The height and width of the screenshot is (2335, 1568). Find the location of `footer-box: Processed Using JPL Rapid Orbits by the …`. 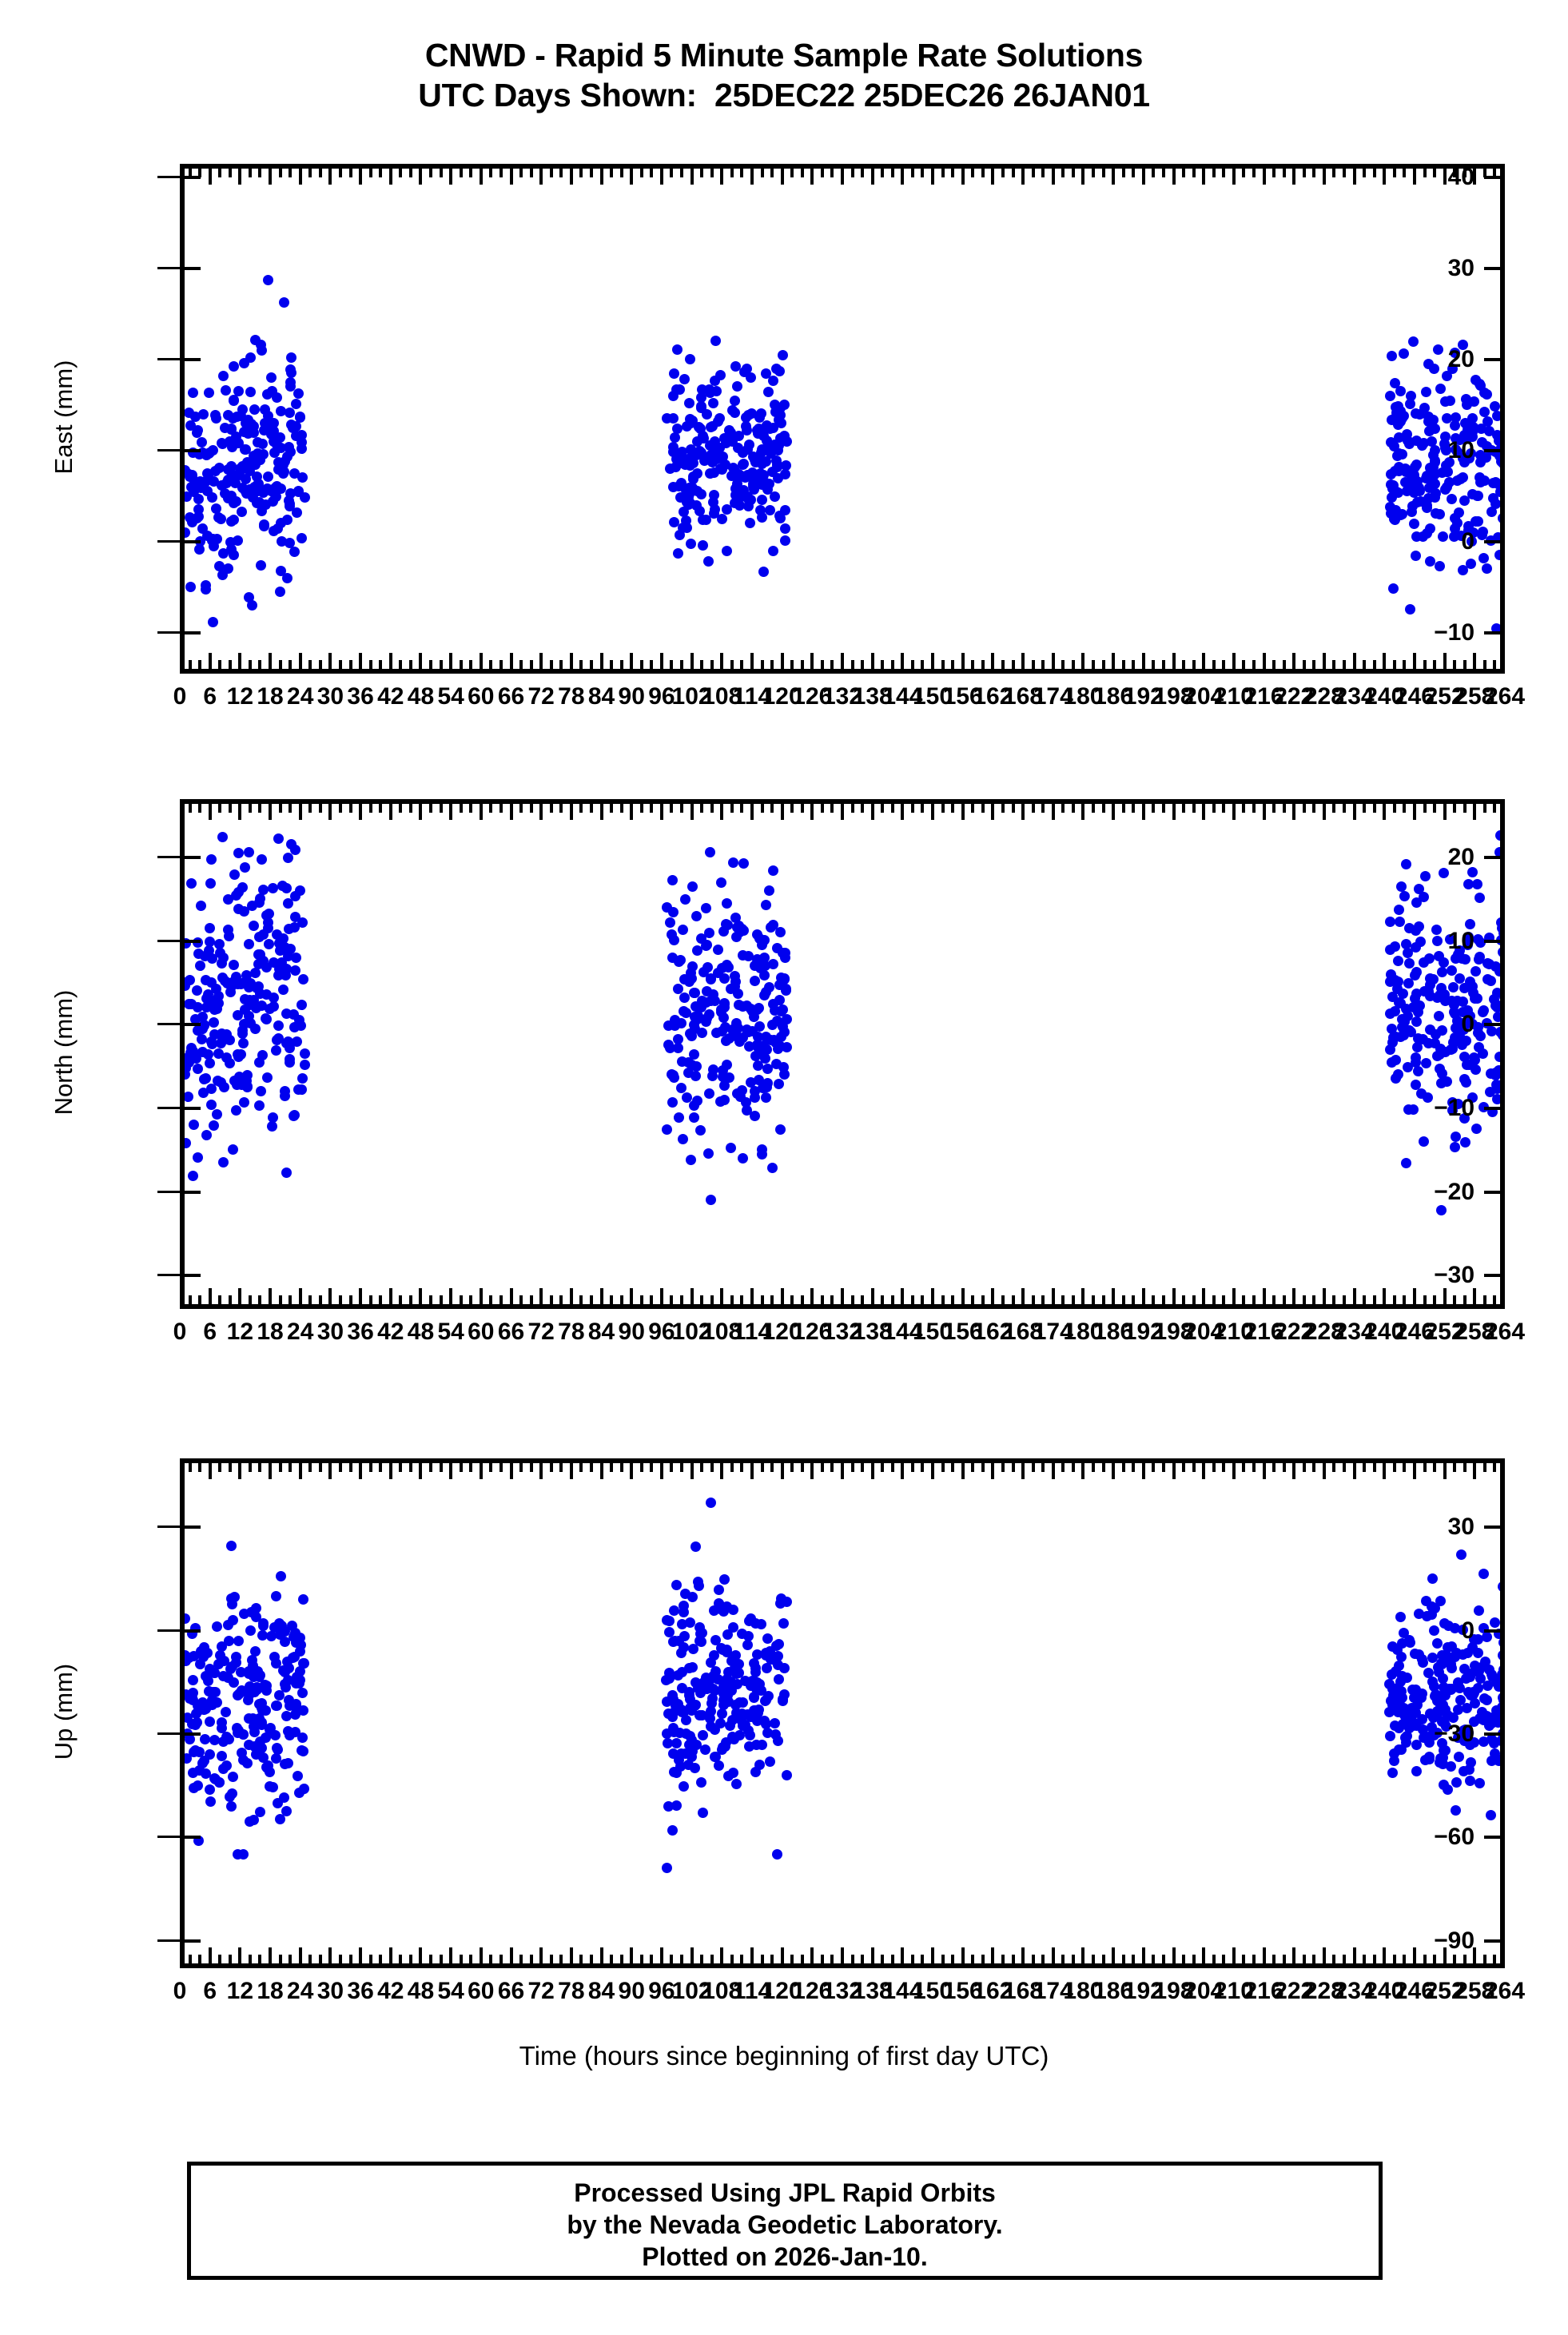

footer-box: Processed Using JPL Rapid Orbits by the … is located at coordinates (785, 2221).